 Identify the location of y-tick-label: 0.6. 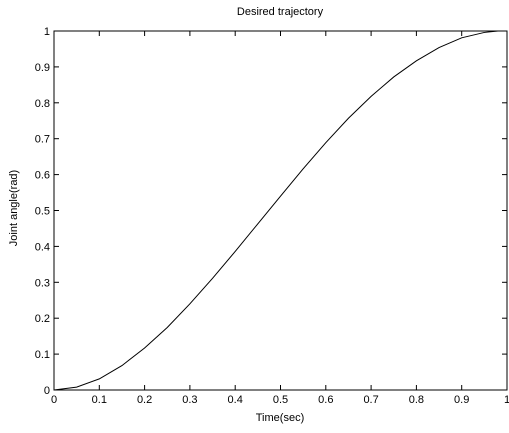
(42, 176).